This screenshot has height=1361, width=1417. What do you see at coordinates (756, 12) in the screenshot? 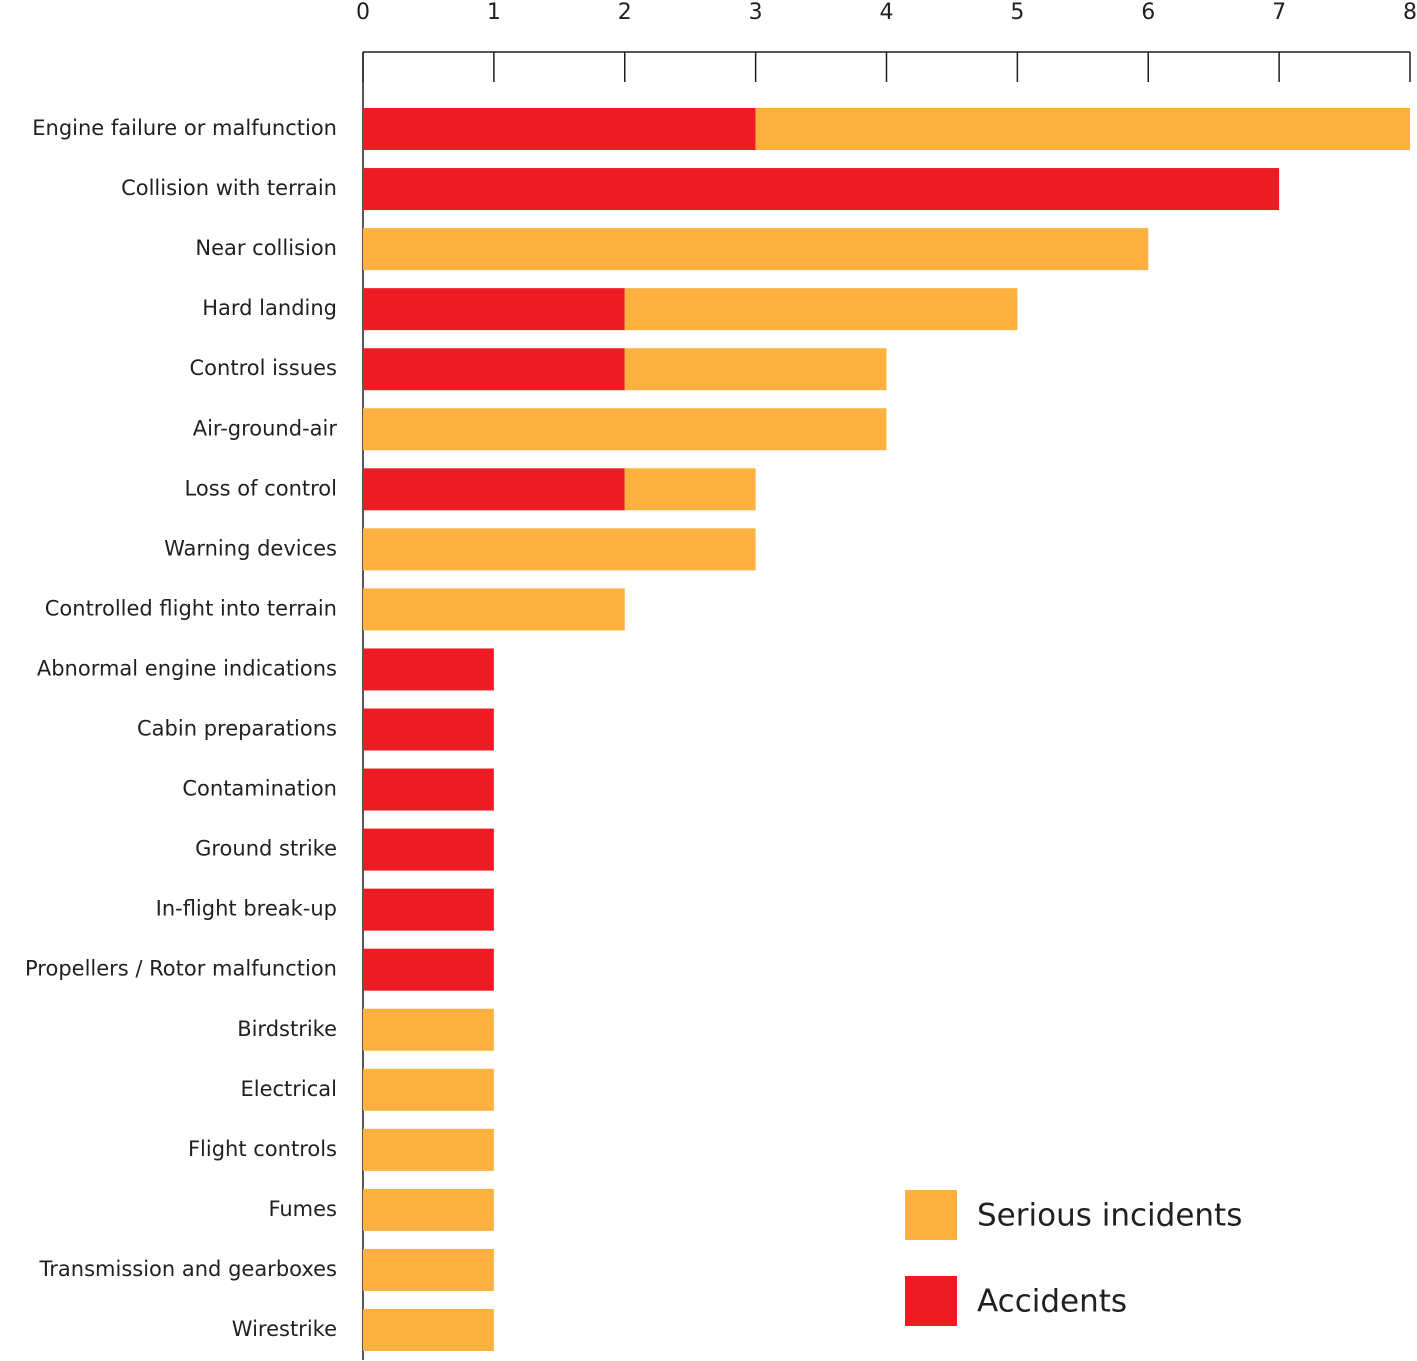
I see `x-tick-label: 3` at bounding box center [756, 12].